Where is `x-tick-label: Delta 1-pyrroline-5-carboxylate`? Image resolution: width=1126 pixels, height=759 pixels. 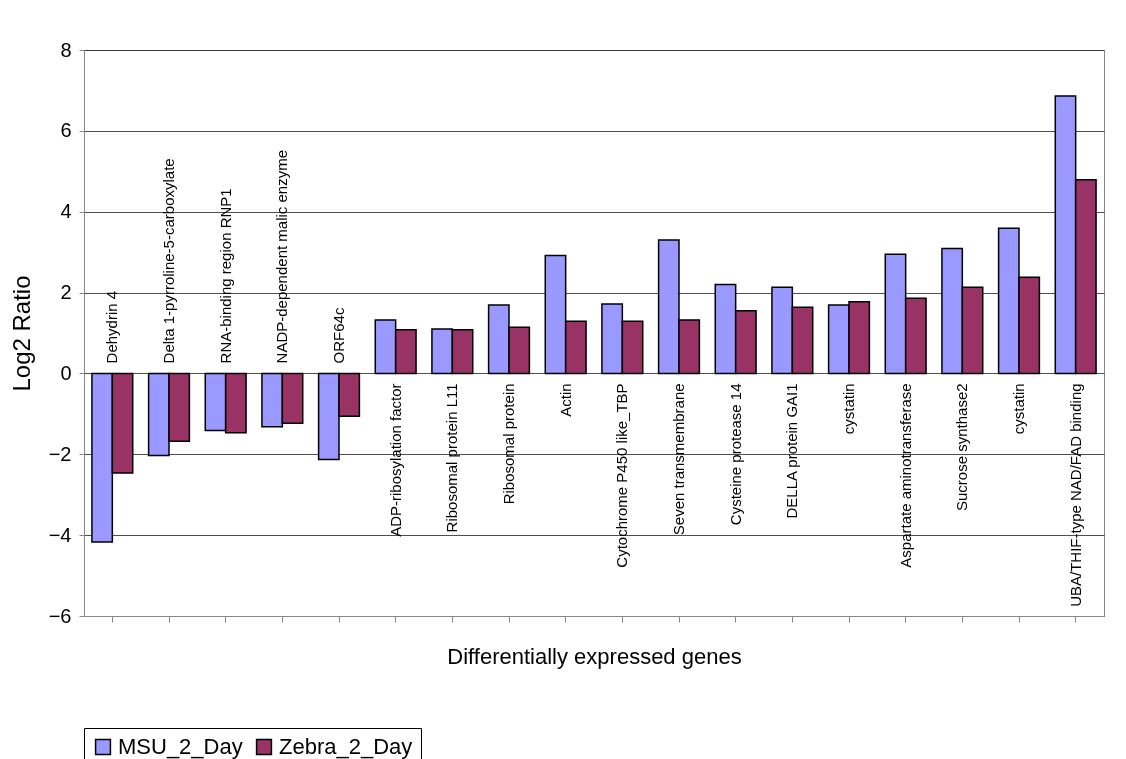
x-tick-label: Delta 1-pyrroline-5-carboxylate is located at coordinates (168, 261).